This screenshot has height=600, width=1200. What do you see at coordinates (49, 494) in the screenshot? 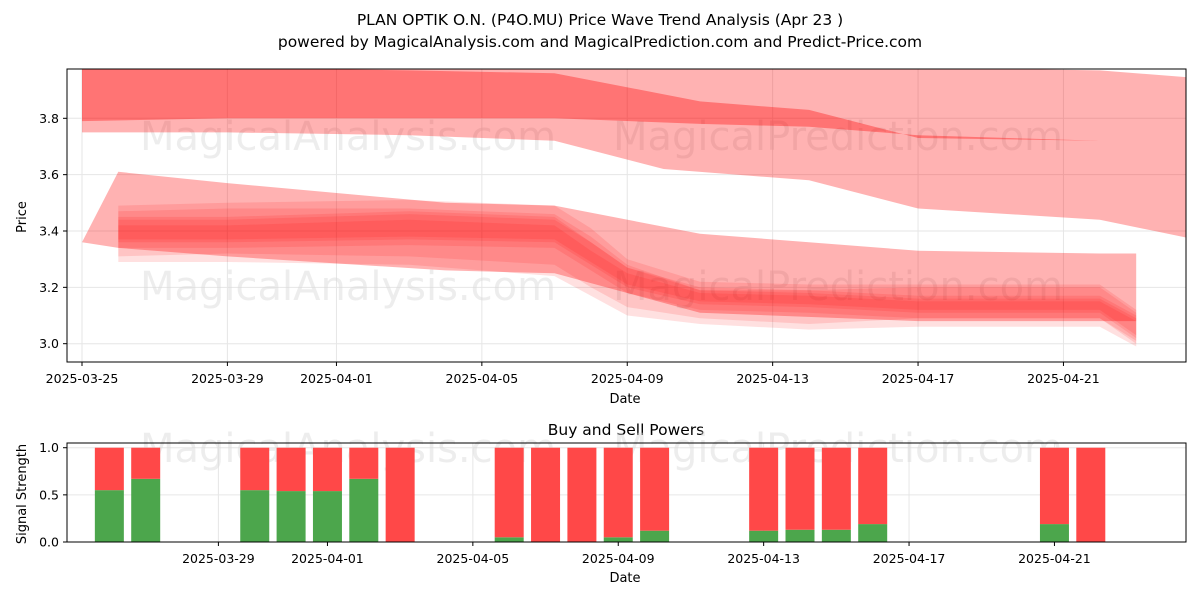
I see `bar-y-tick-label: 0.5` at bounding box center [49, 494].